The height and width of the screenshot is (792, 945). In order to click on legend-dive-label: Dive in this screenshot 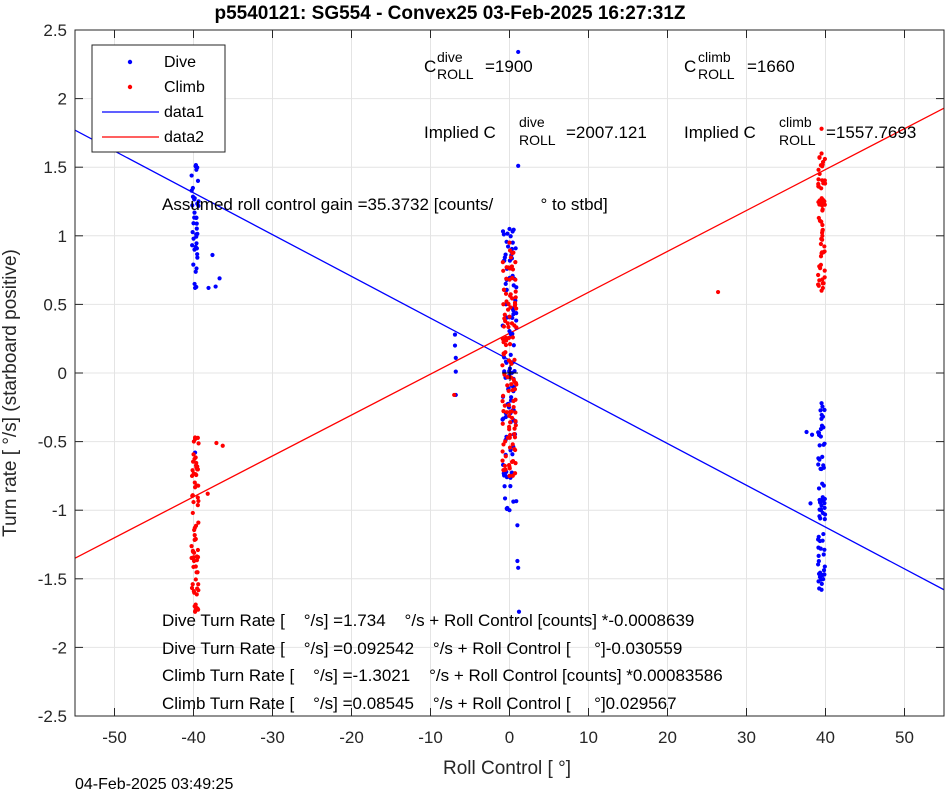, I will do `click(180, 62)`.